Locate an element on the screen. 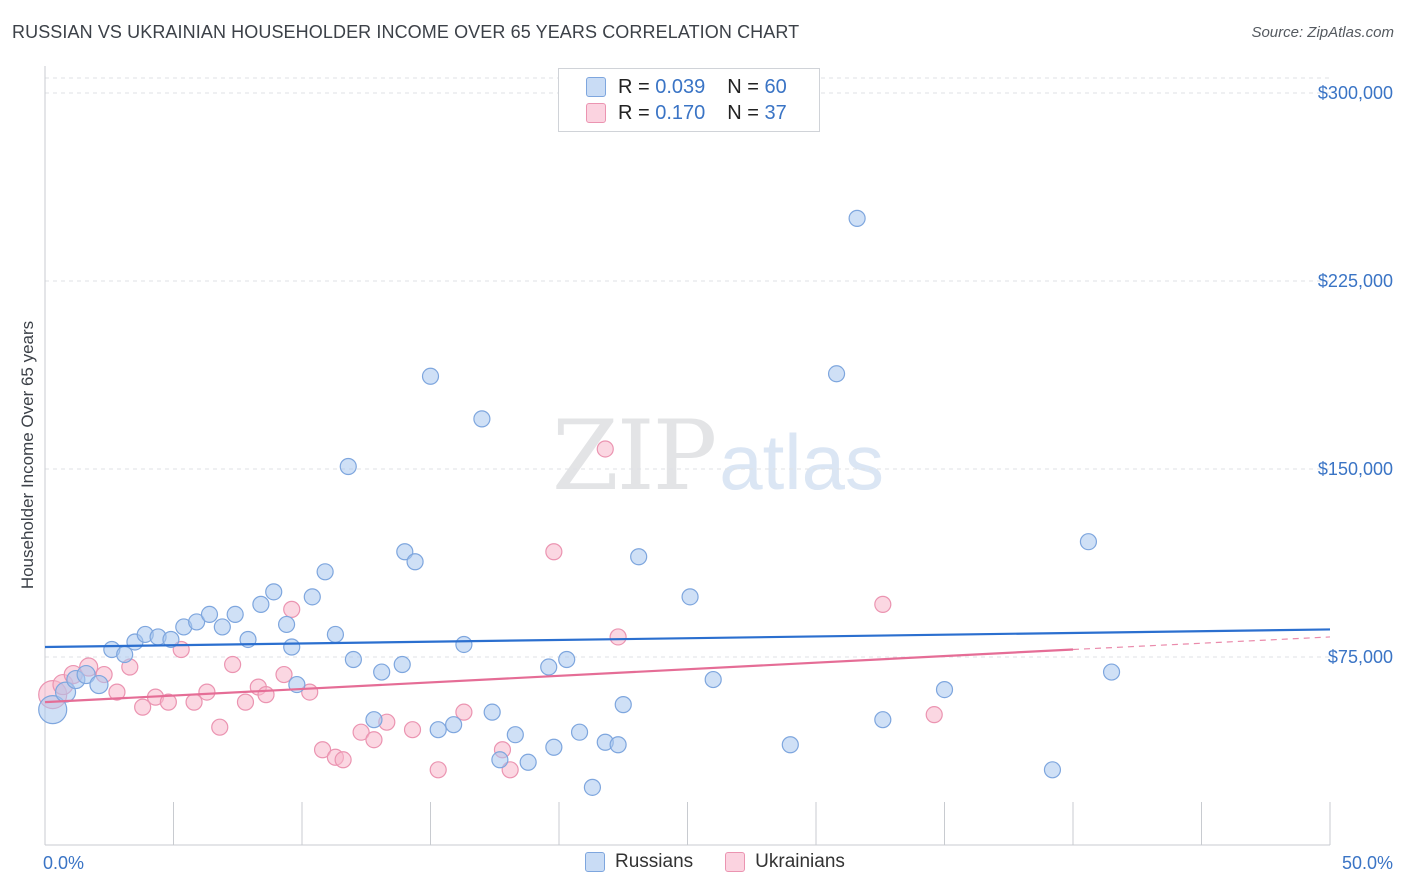 The width and height of the screenshot is (1406, 892). ukrainians-trend-extension is located at coordinates (1201, 643).